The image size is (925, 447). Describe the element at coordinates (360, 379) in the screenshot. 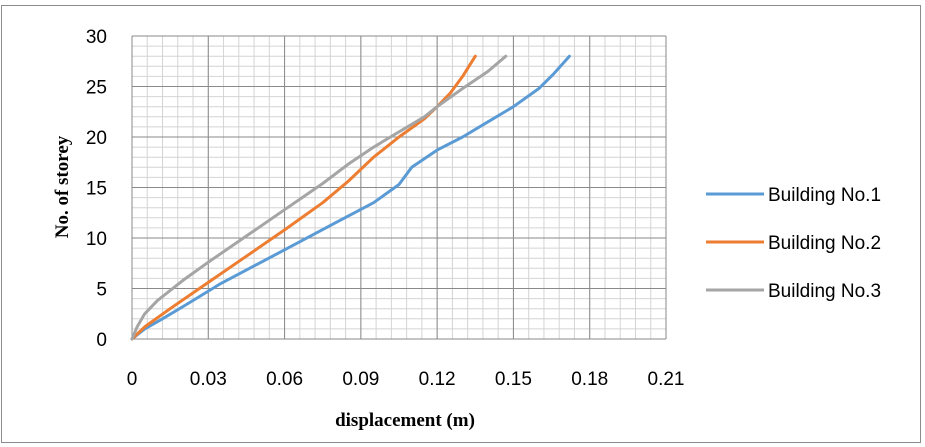

I see `x-tick-label: 0.09` at that location.